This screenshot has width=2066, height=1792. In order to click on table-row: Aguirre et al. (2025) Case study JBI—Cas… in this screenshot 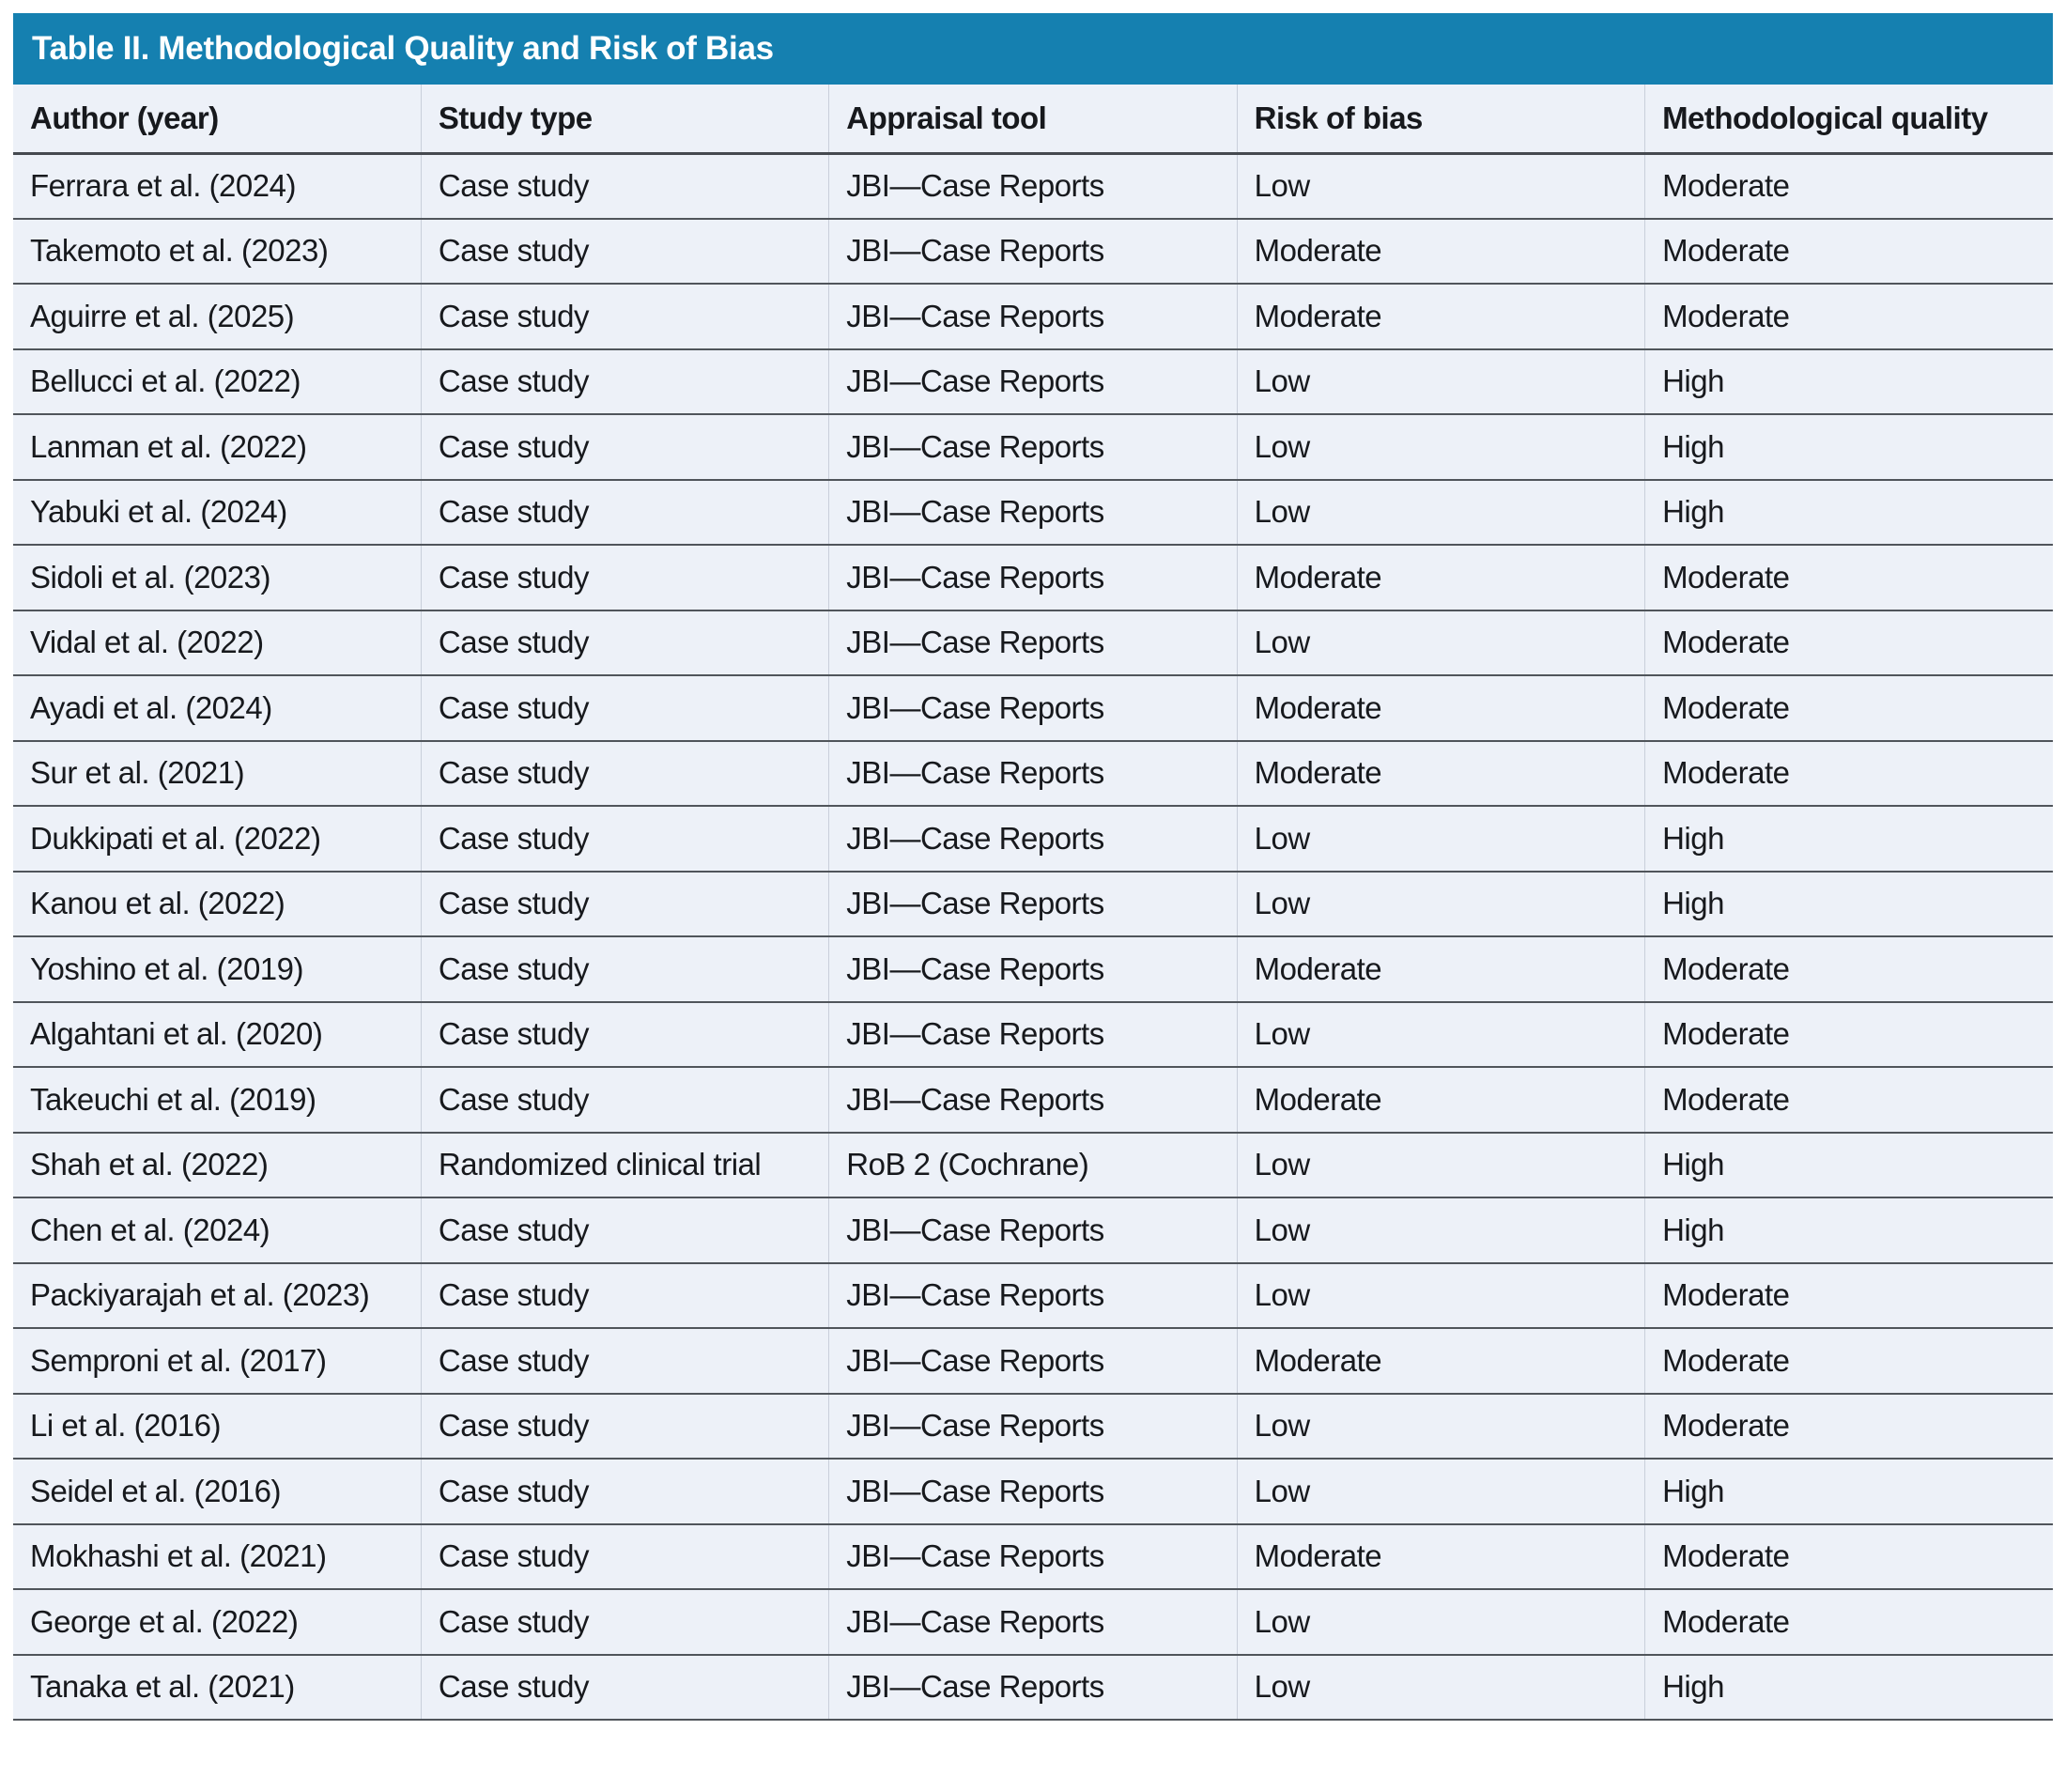, I will do `click(1033, 316)`.